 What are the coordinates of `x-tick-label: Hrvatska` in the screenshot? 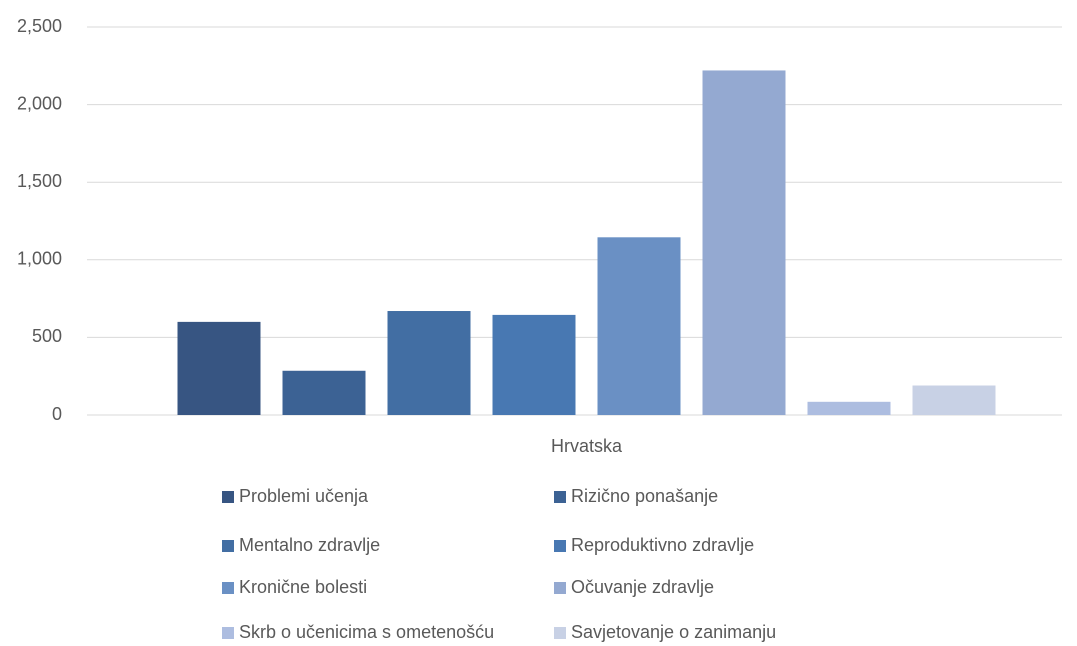 It's located at (587, 446).